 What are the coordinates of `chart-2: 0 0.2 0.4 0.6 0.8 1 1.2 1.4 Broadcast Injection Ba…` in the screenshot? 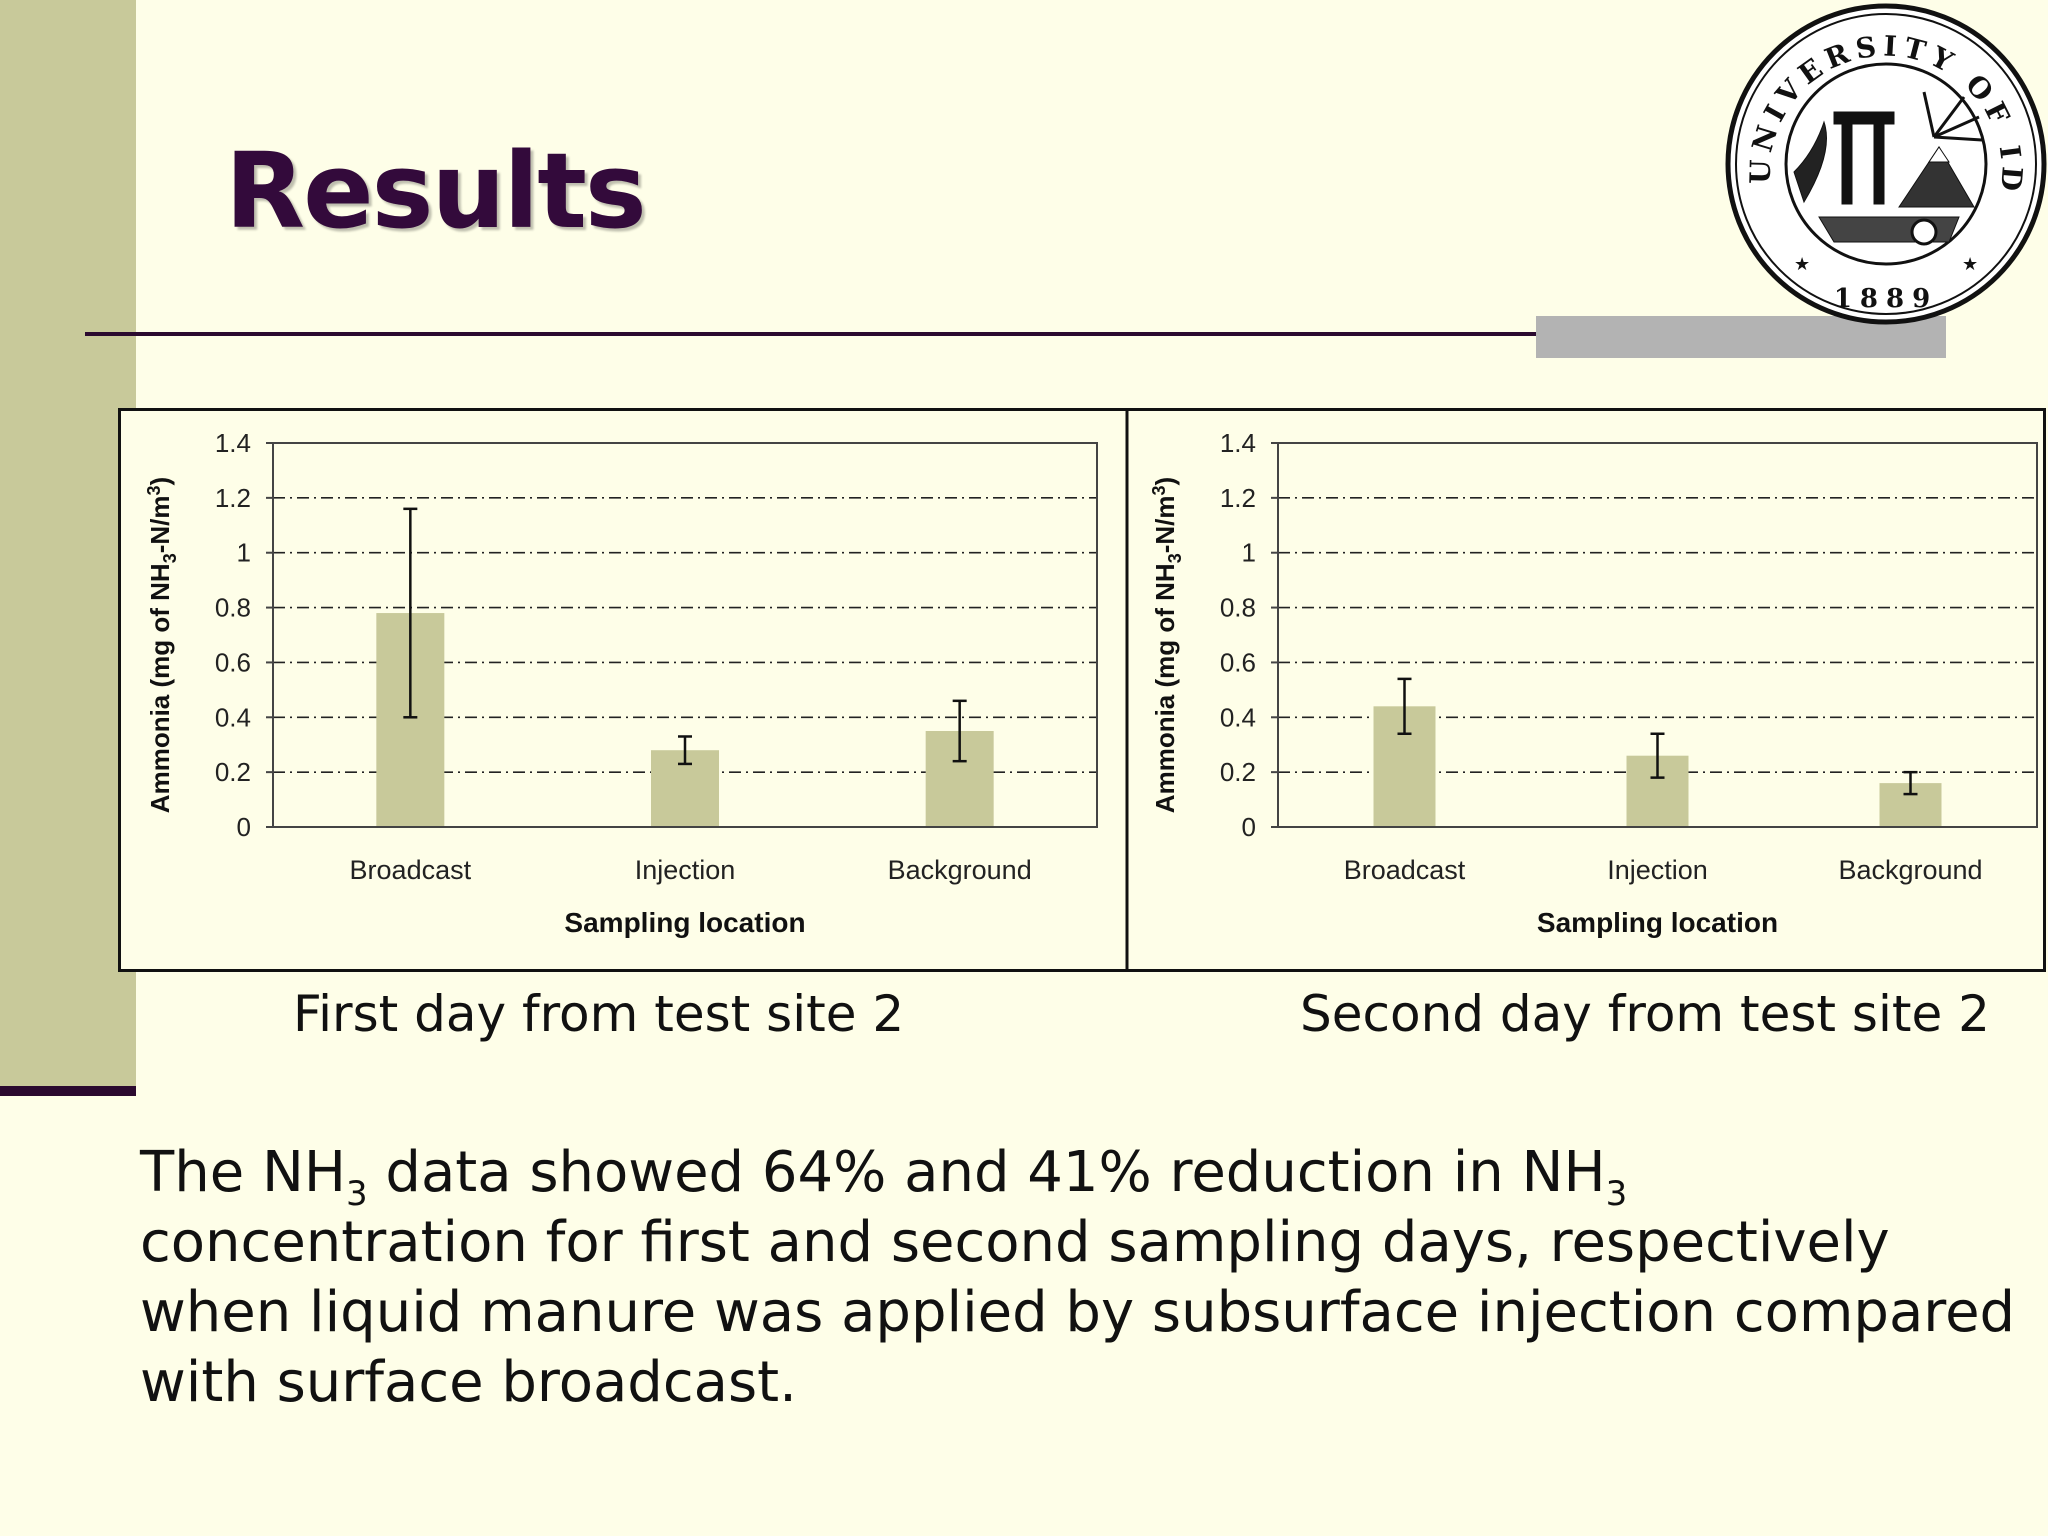 It's located at (1593, 683).